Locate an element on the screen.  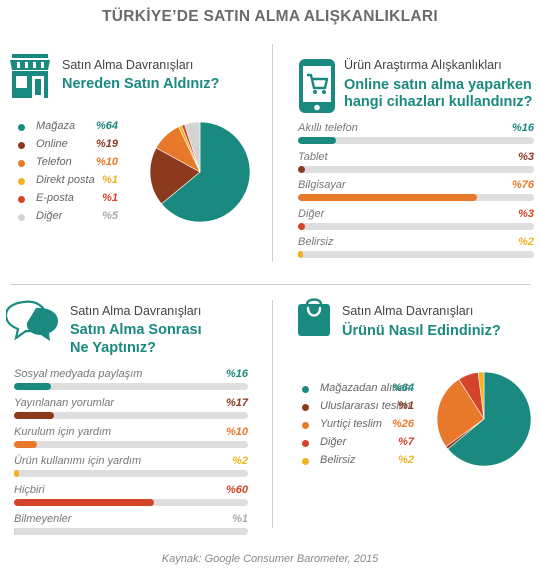
legend-item: Mağazadan alınan %64 is located at coordinates (367, 390).